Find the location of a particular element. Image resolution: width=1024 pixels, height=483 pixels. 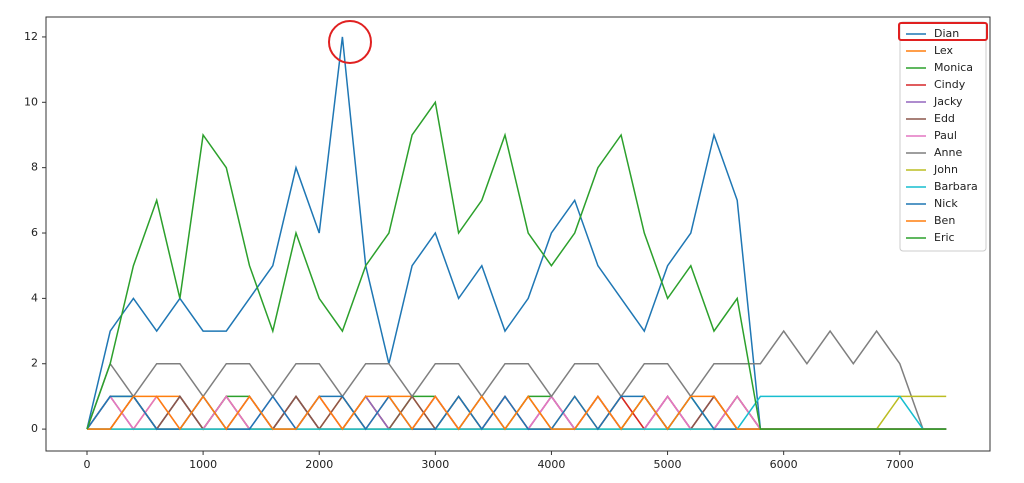

x-tick-label: 1000 is located at coordinates (203, 464).